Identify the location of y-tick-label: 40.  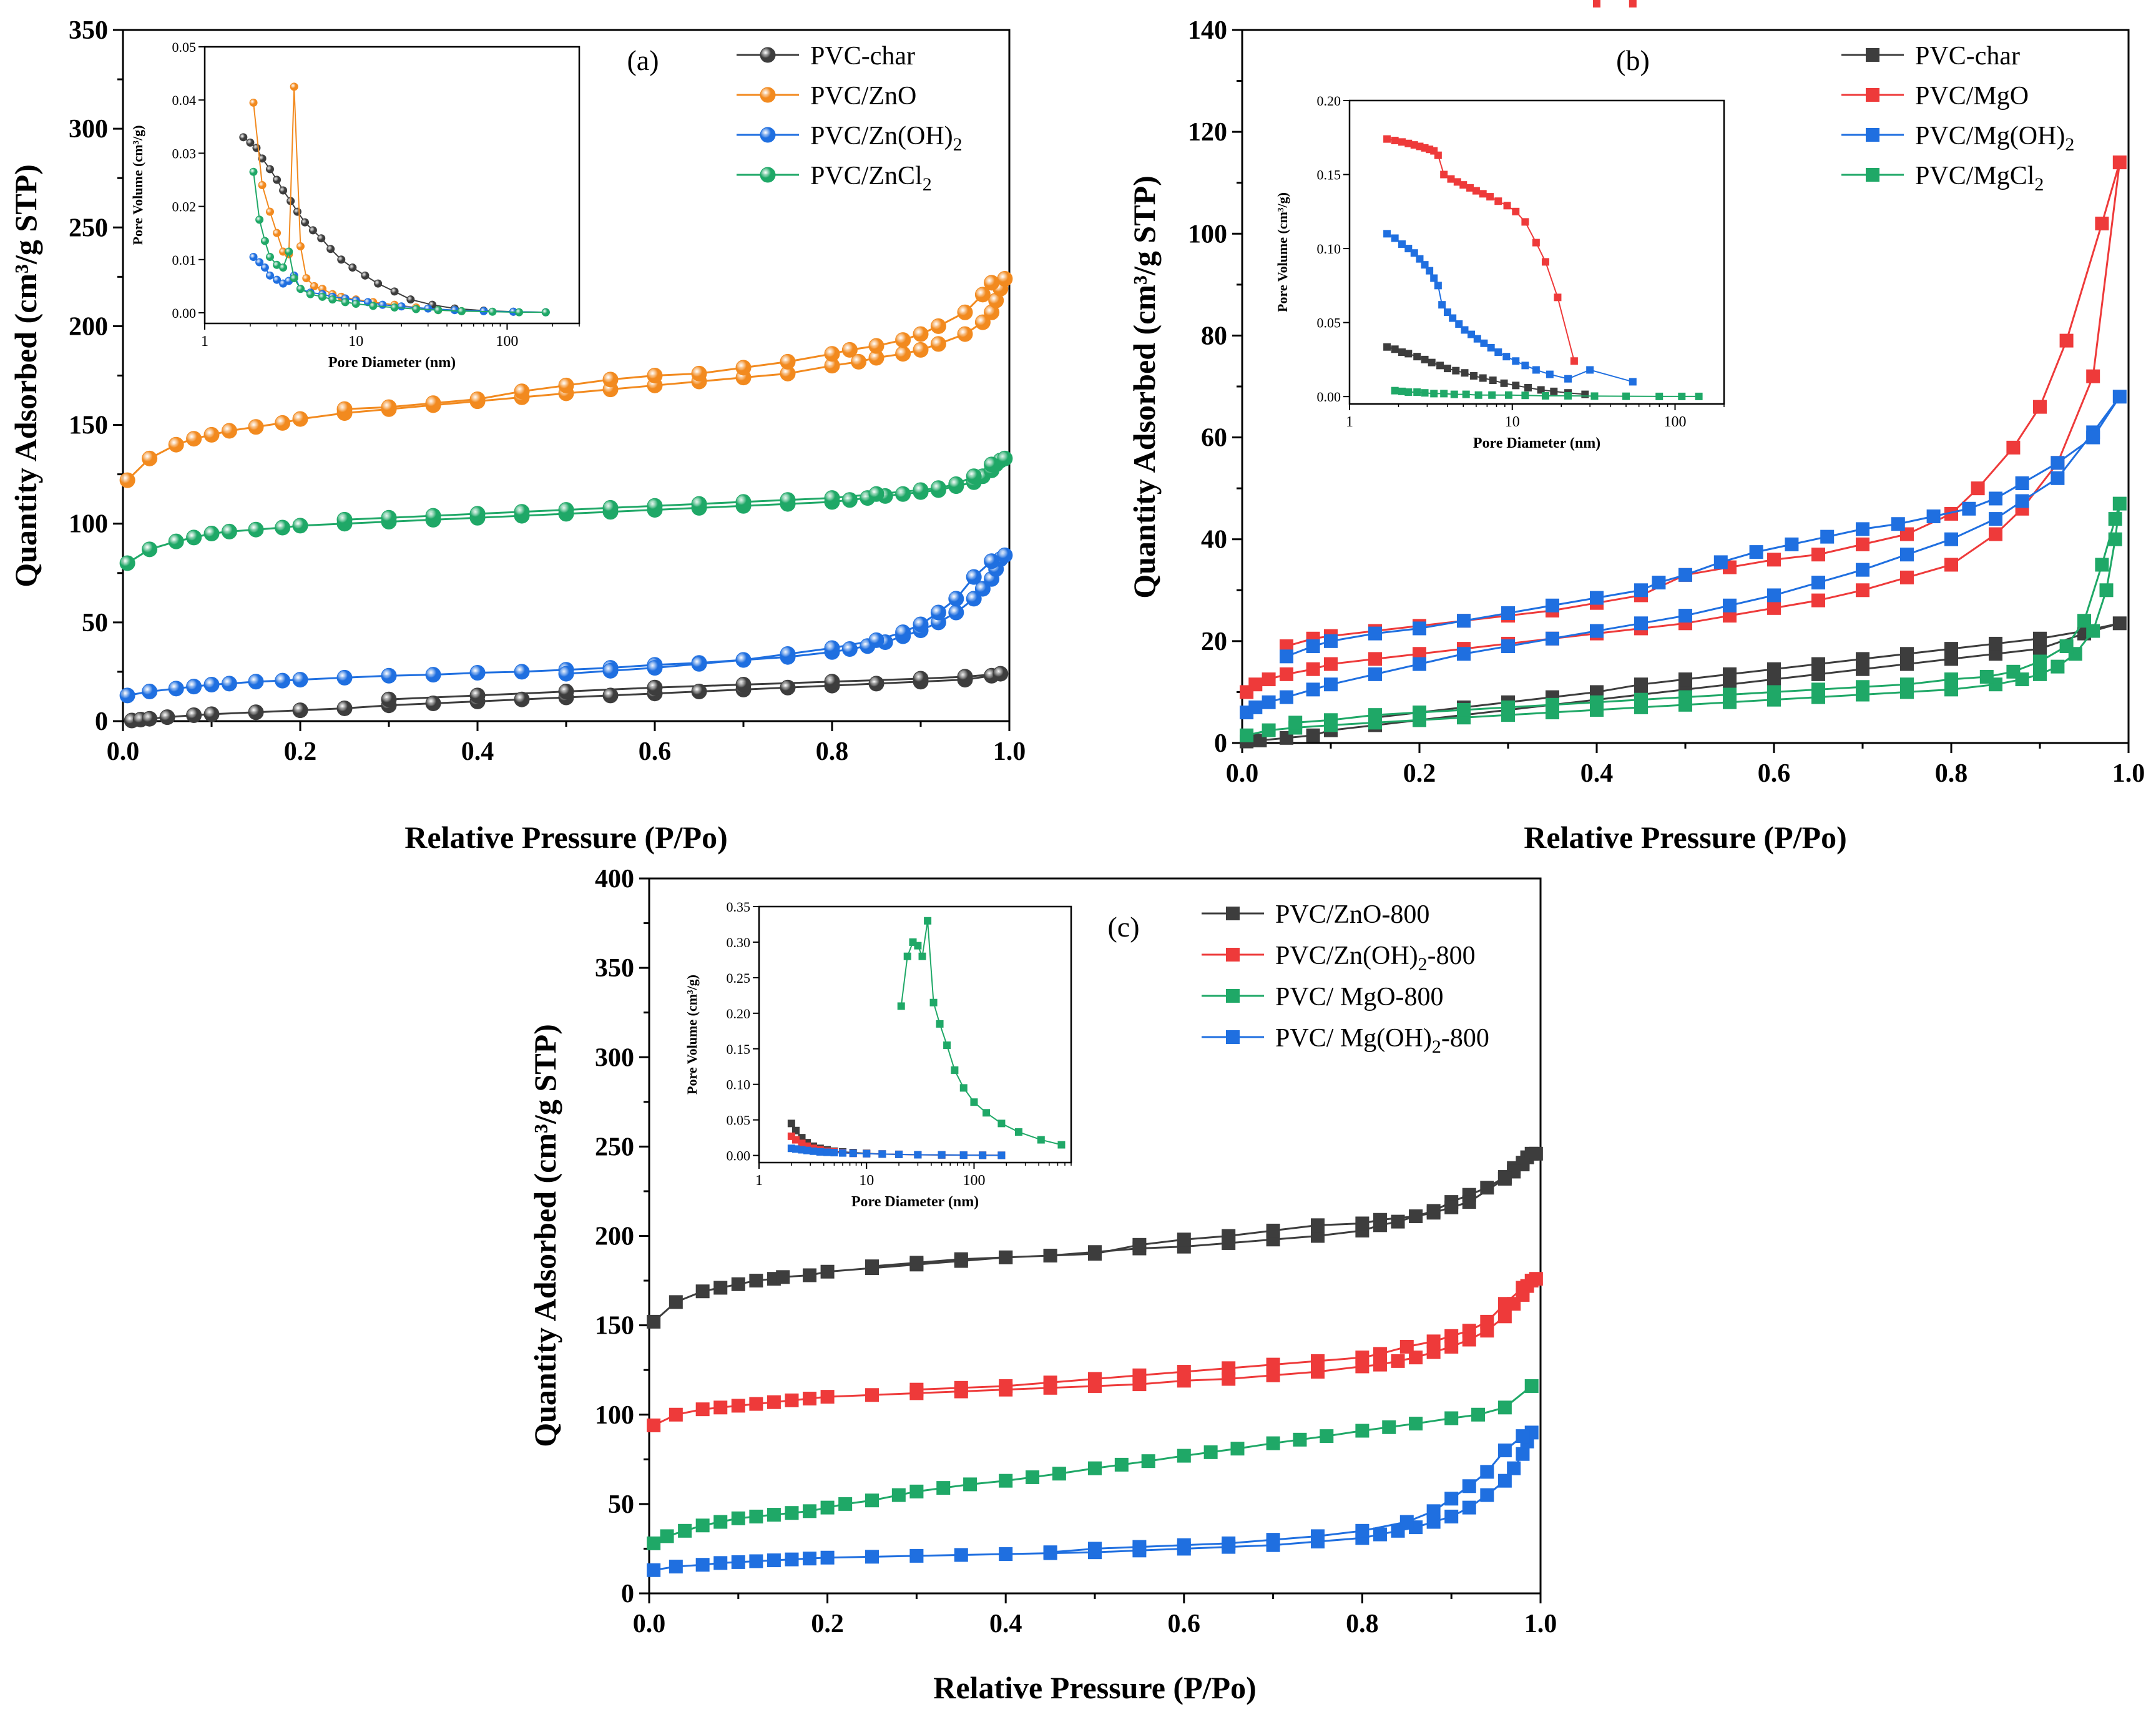
(1214, 540).